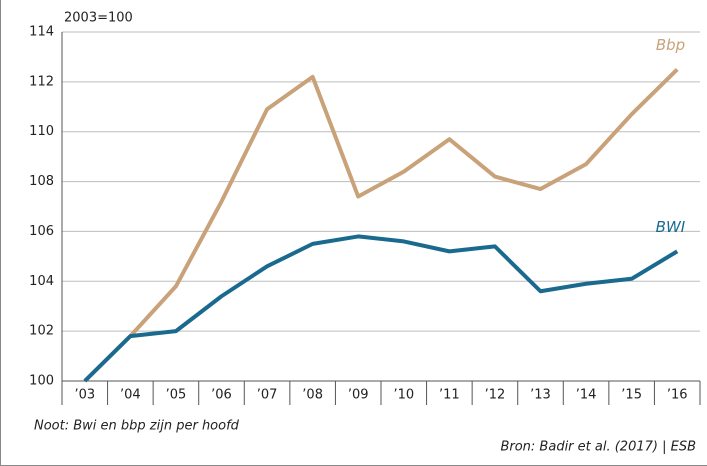 This screenshot has width=707, height=466. What do you see at coordinates (41, 131) in the screenshot?
I see `y-tick-label: 110` at bounding box center [41, 131].